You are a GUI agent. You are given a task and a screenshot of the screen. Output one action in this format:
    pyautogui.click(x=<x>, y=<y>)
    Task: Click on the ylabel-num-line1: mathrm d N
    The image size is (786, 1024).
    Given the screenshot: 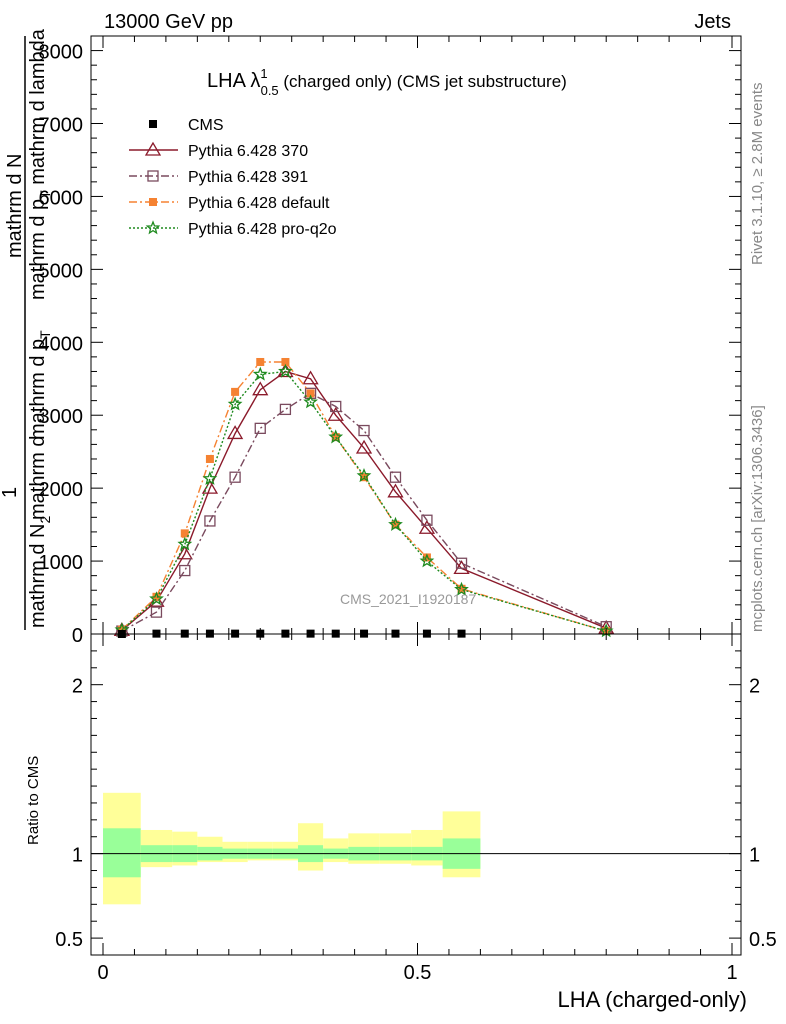 What is the action you would take?
    pyautogui.click(x=15, y=206)
    